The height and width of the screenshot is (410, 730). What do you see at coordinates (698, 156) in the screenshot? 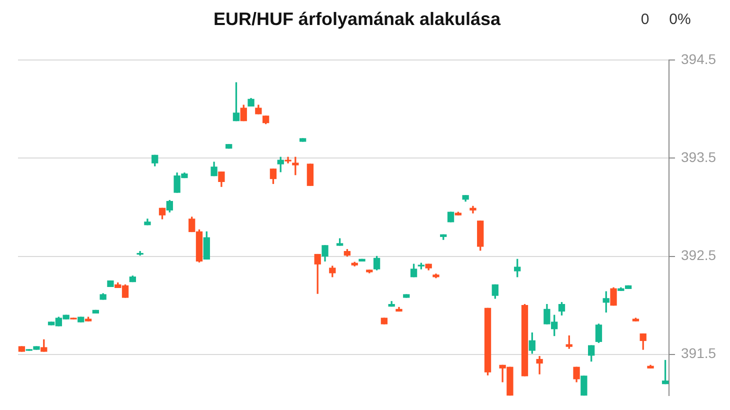
I see `y-tick-label: 393.5` at bounding box center [698, 156].